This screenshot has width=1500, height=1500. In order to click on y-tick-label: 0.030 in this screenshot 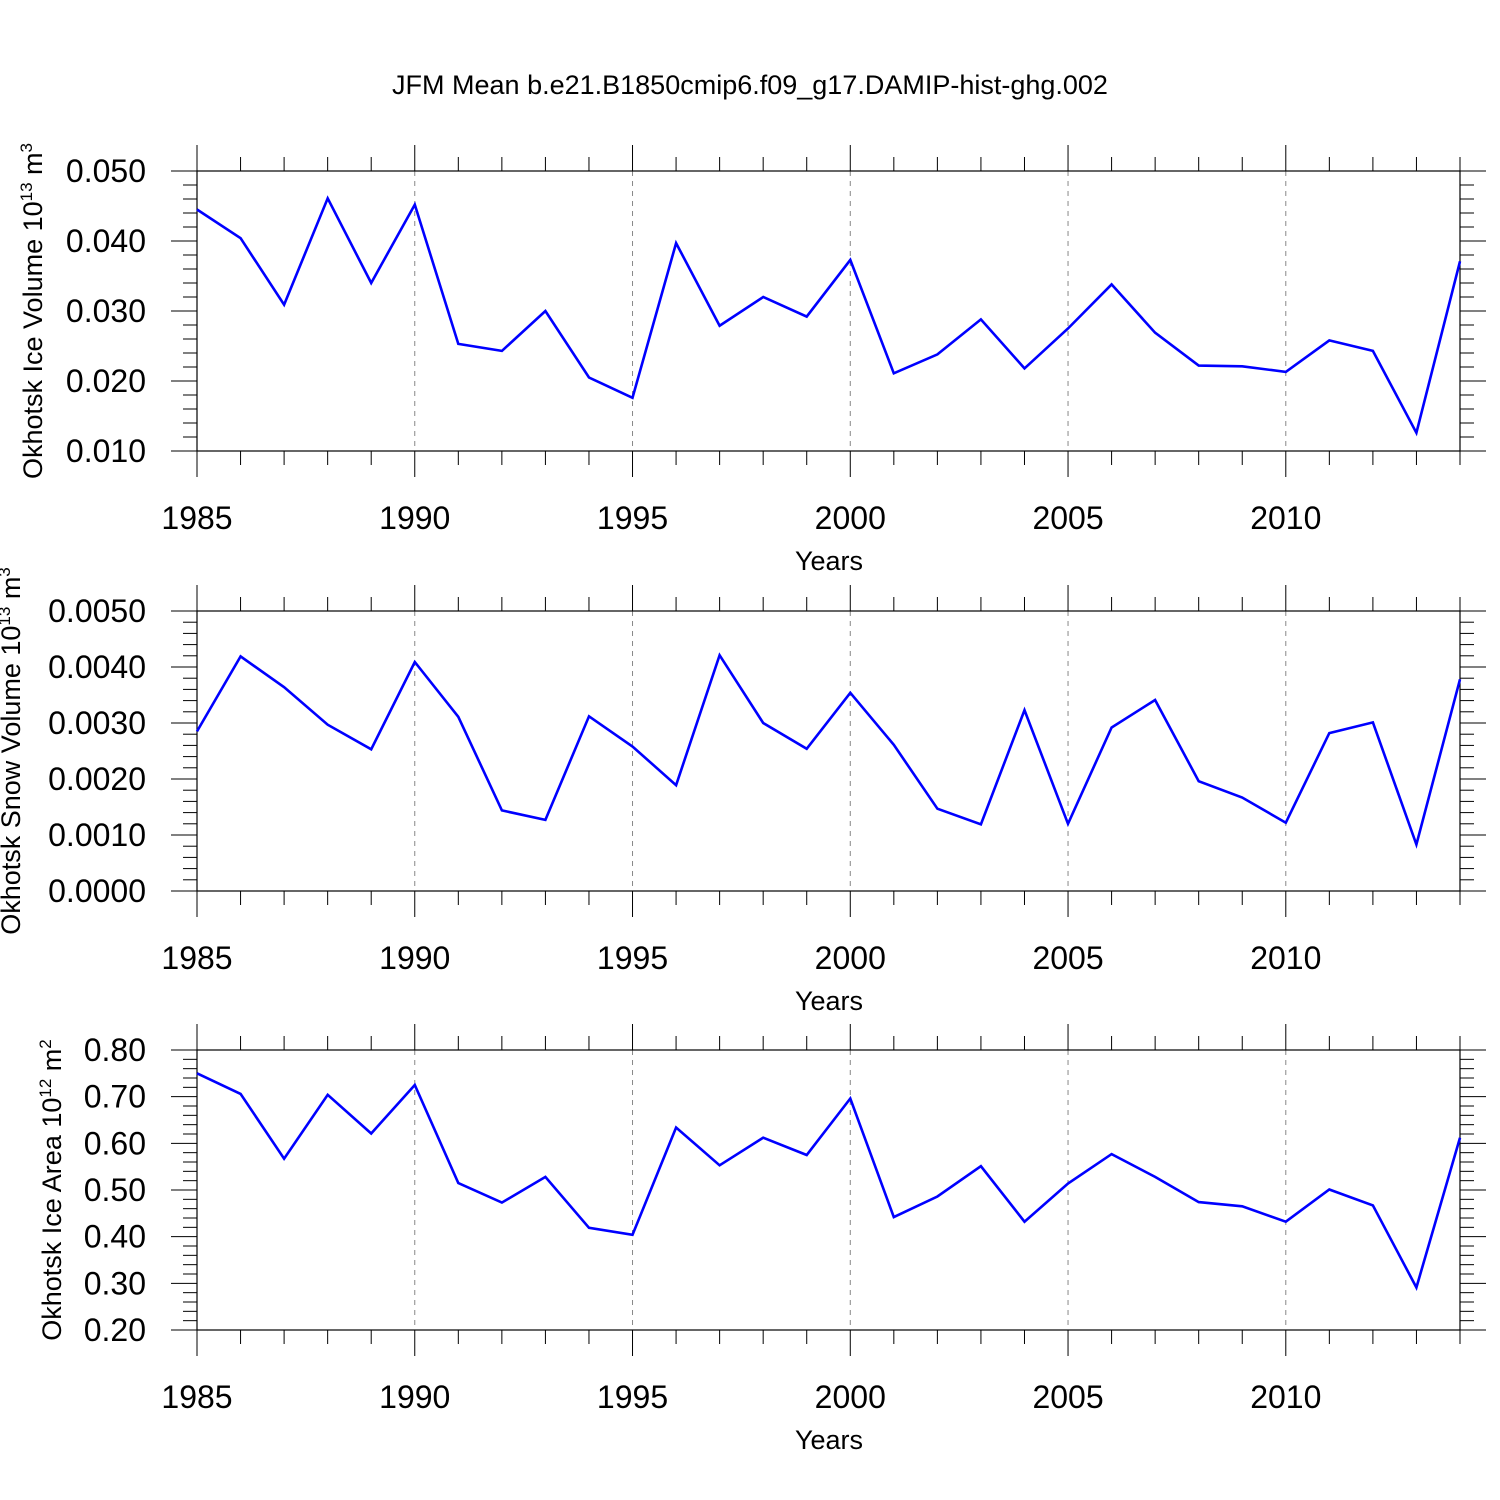, I will do `click(106, 311)`.